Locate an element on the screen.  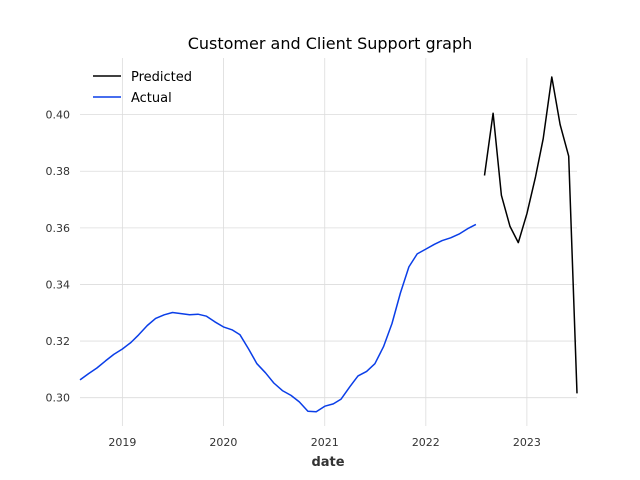
y-tick-label: 0.36 is located at coordinates (58, 228).